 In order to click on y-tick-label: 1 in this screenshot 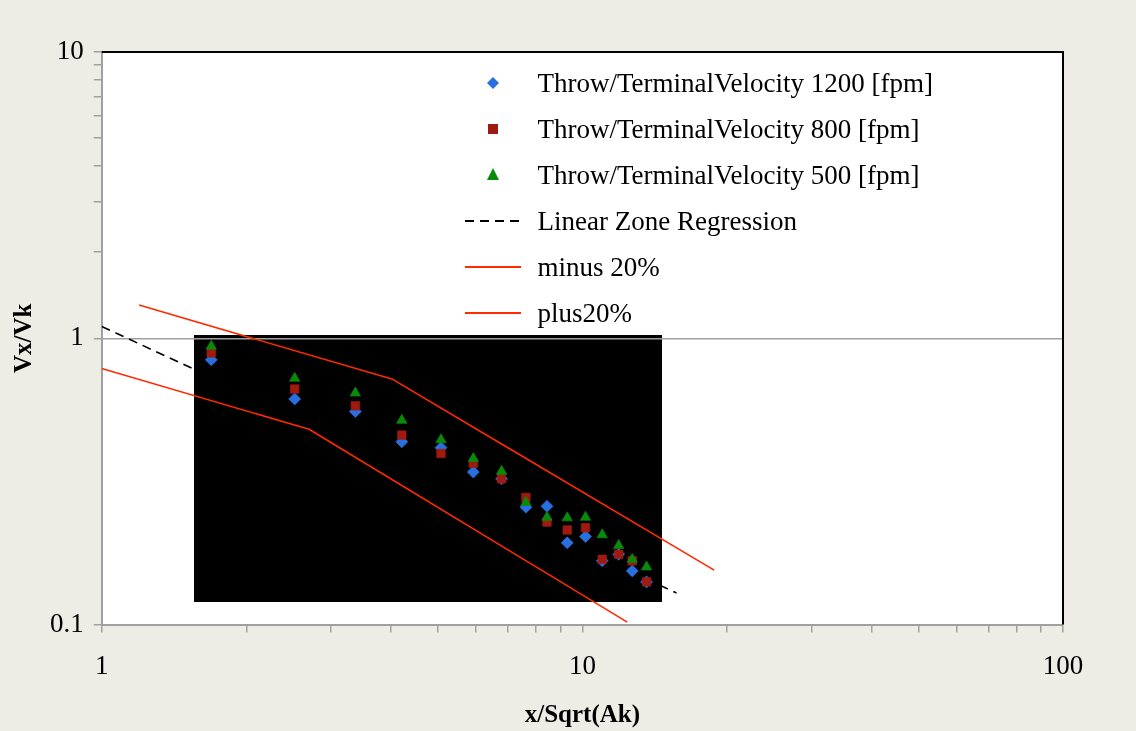, I will do `click(77, 336)`.